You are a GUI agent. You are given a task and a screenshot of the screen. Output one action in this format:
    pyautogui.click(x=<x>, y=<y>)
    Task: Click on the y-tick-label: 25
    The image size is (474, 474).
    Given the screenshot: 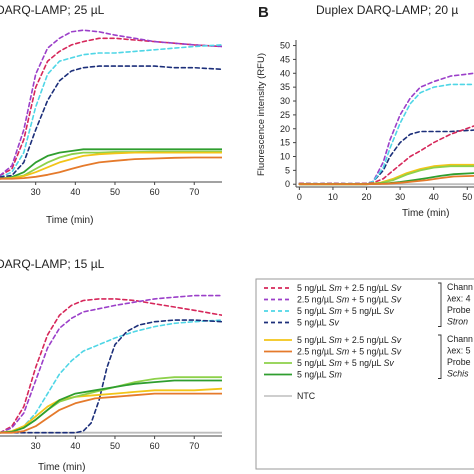 What is the action you would take?
    pyautogui.click(x=285, y=115)
    